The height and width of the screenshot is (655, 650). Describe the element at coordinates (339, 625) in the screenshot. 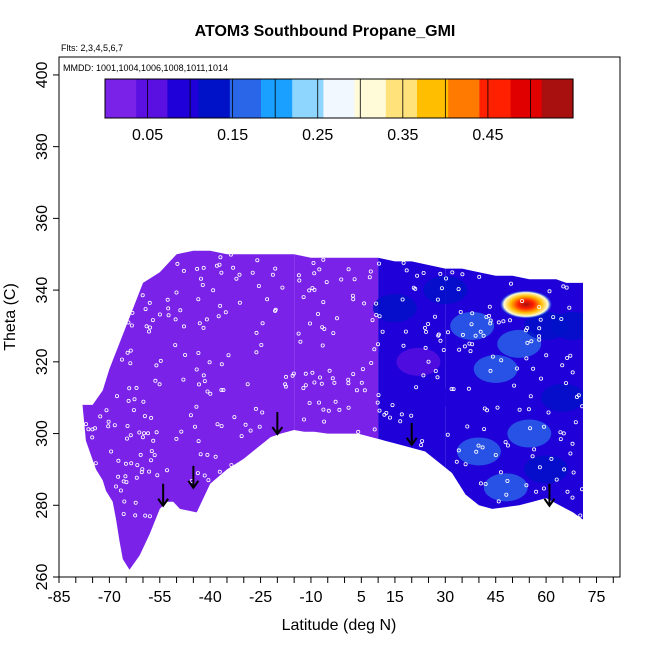

I see `x-axis-label: Latitude (deg N)` at that location.